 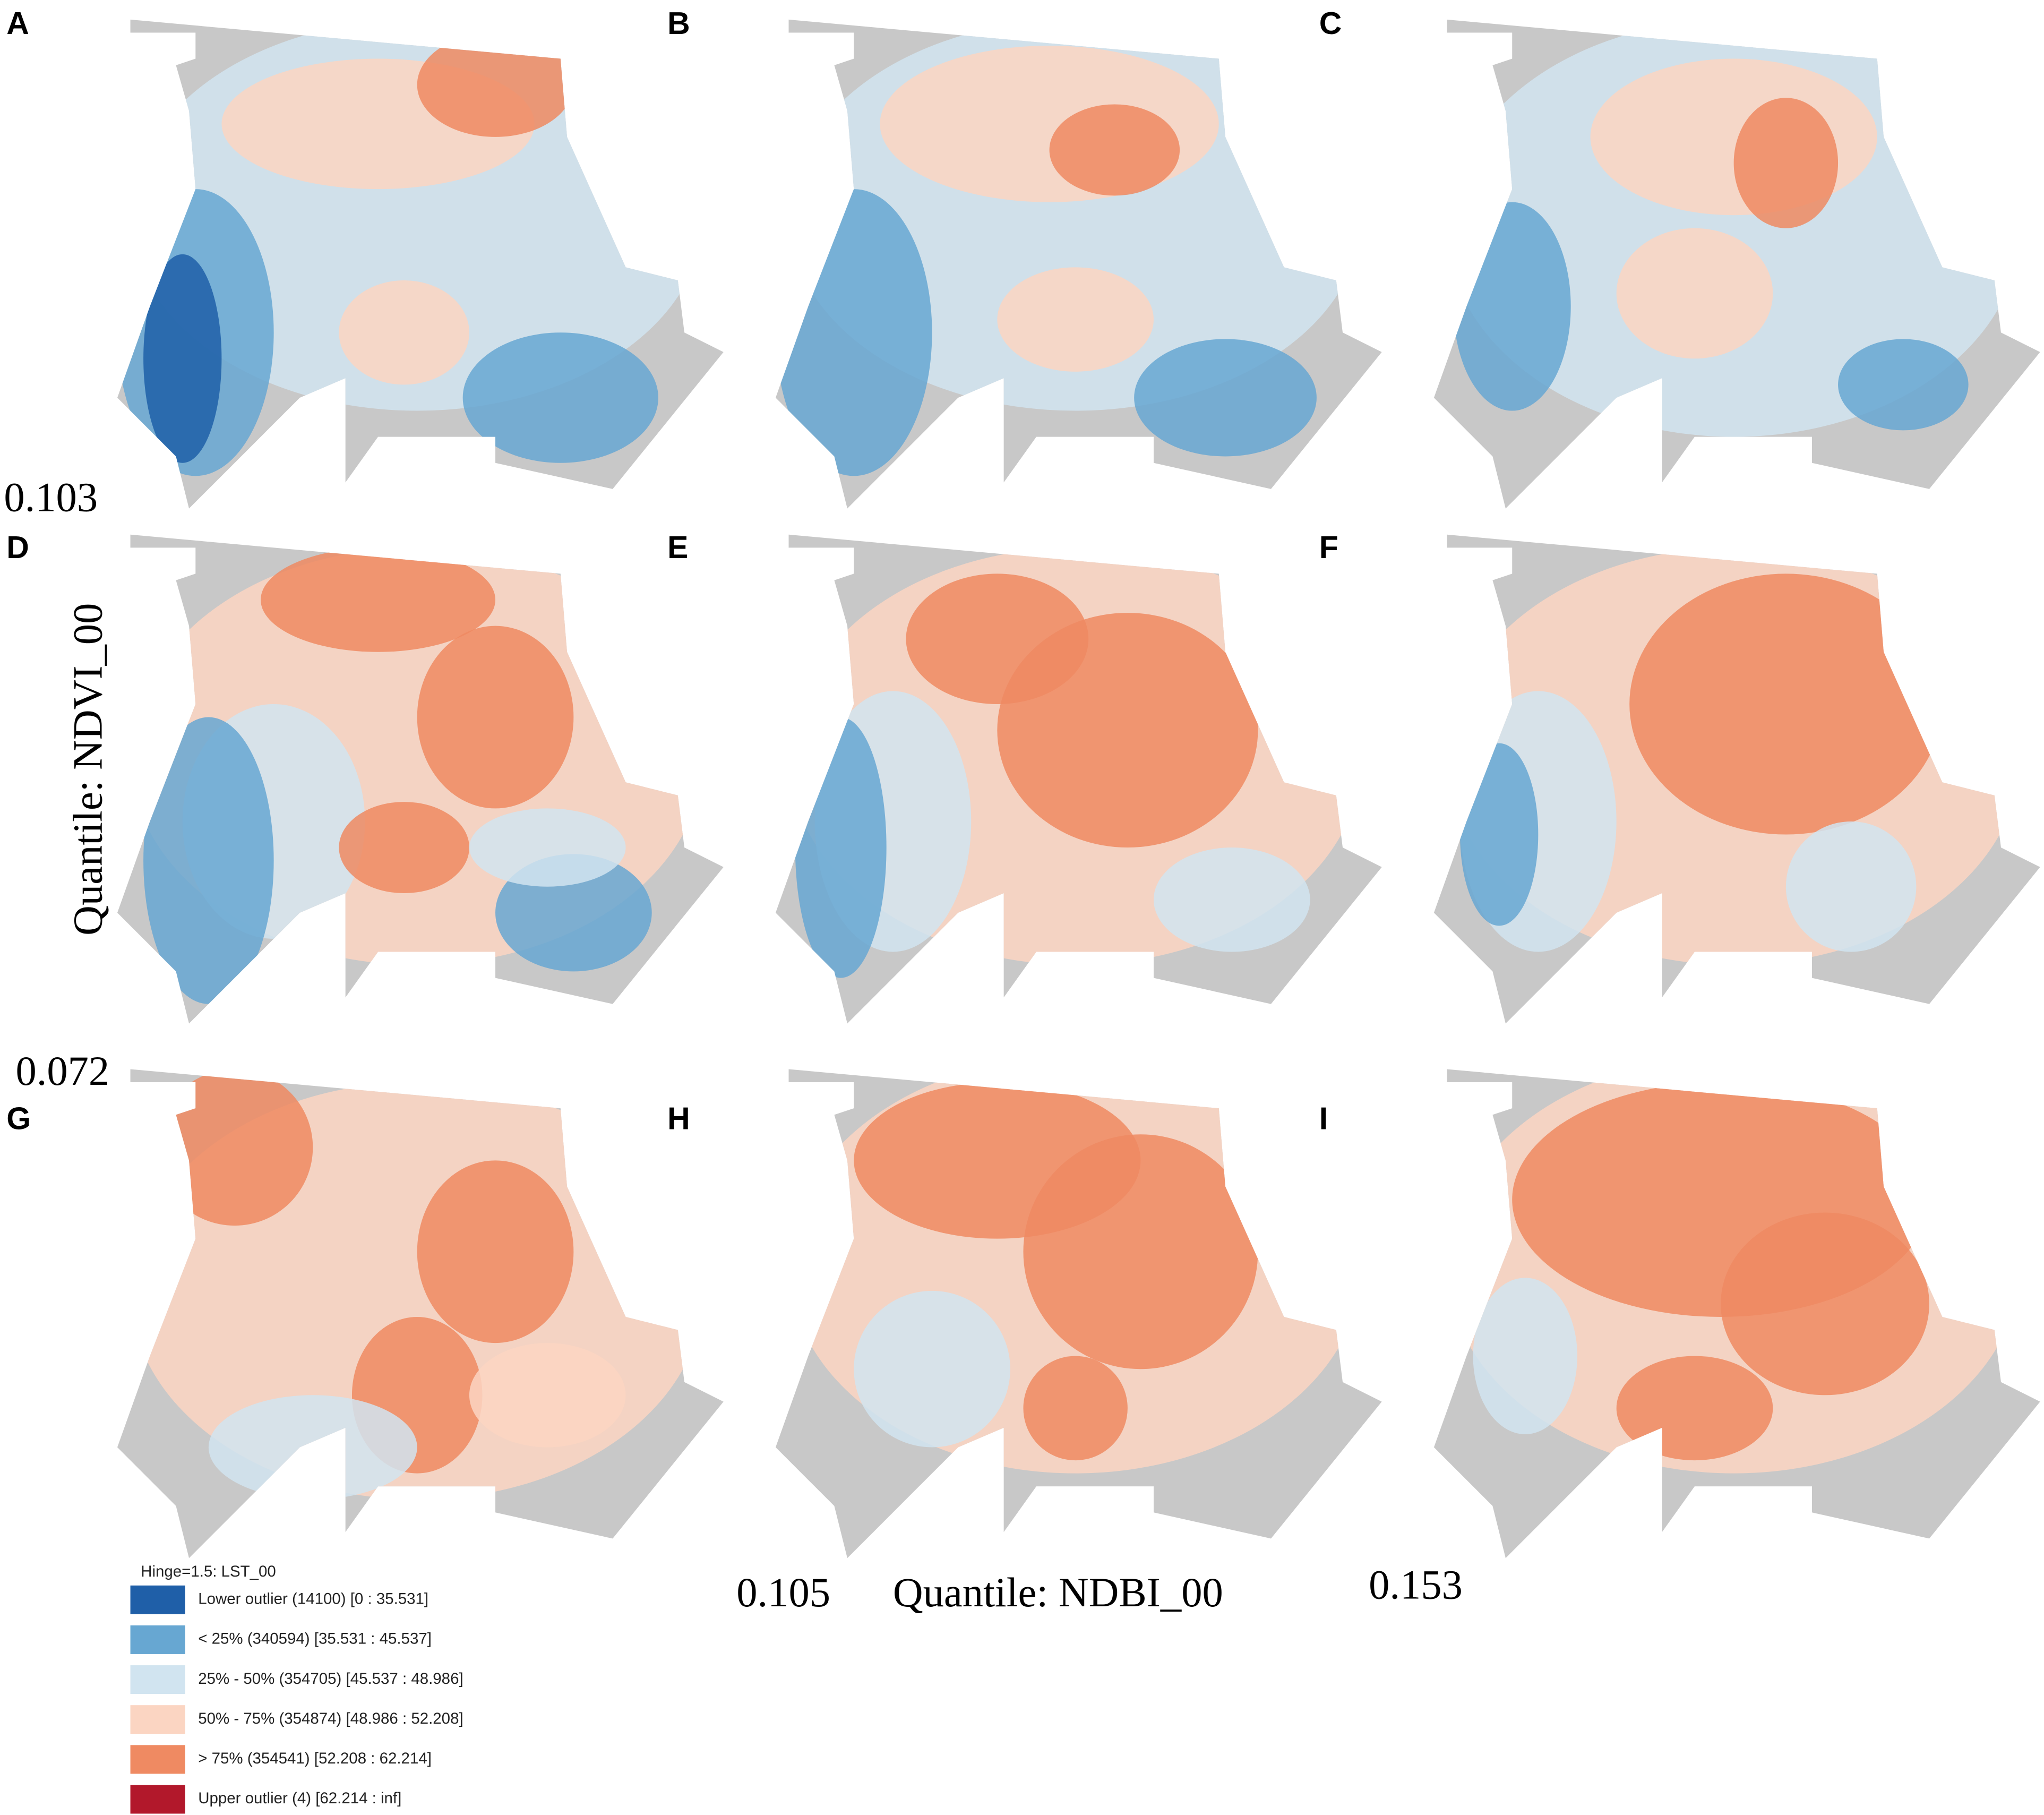 What do you see at coordinates (1328, 548) in the screenshot?
I see `panel-label: F` at bounding box center [1328, 548].